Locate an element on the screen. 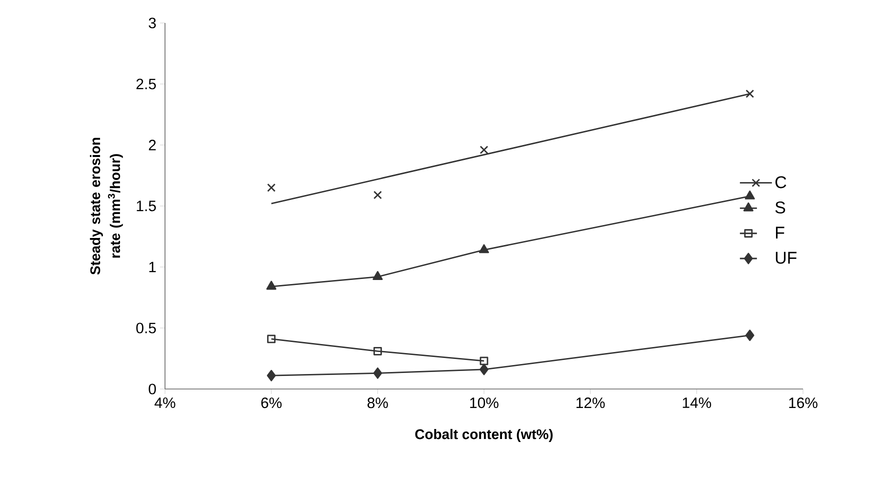 This screenshot has width=878, height=485. x-axis-title: Cobalt content (wt%) is located at coordinates (484, 435).